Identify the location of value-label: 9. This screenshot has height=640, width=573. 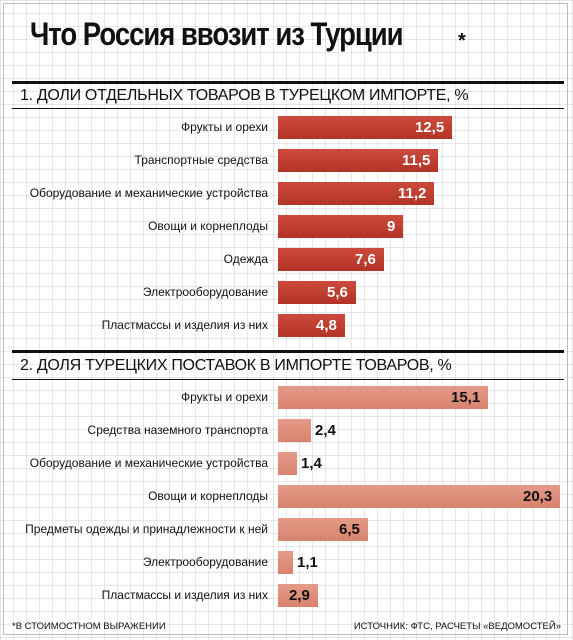
(391, 226).